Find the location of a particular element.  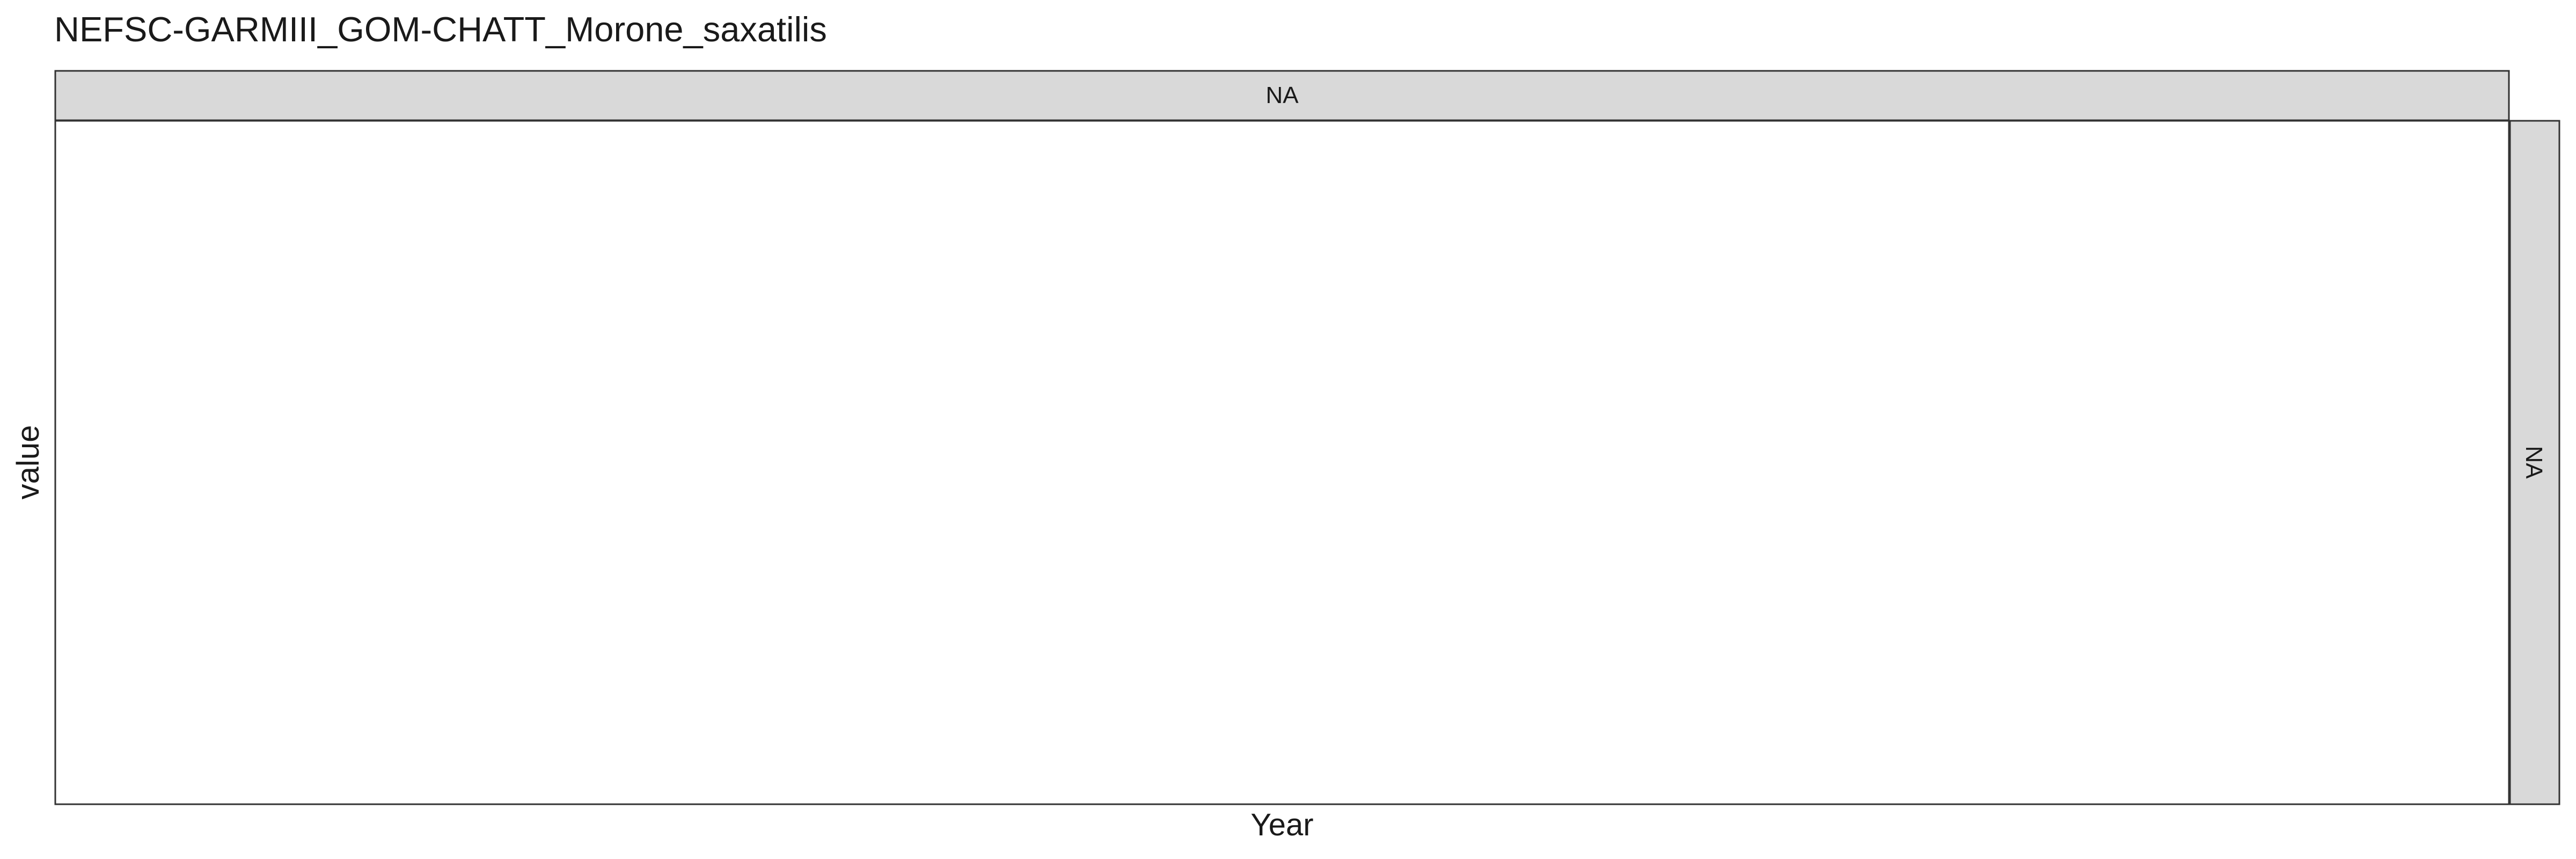

right-strip-label: NA is located at coordinates (2534, 462).